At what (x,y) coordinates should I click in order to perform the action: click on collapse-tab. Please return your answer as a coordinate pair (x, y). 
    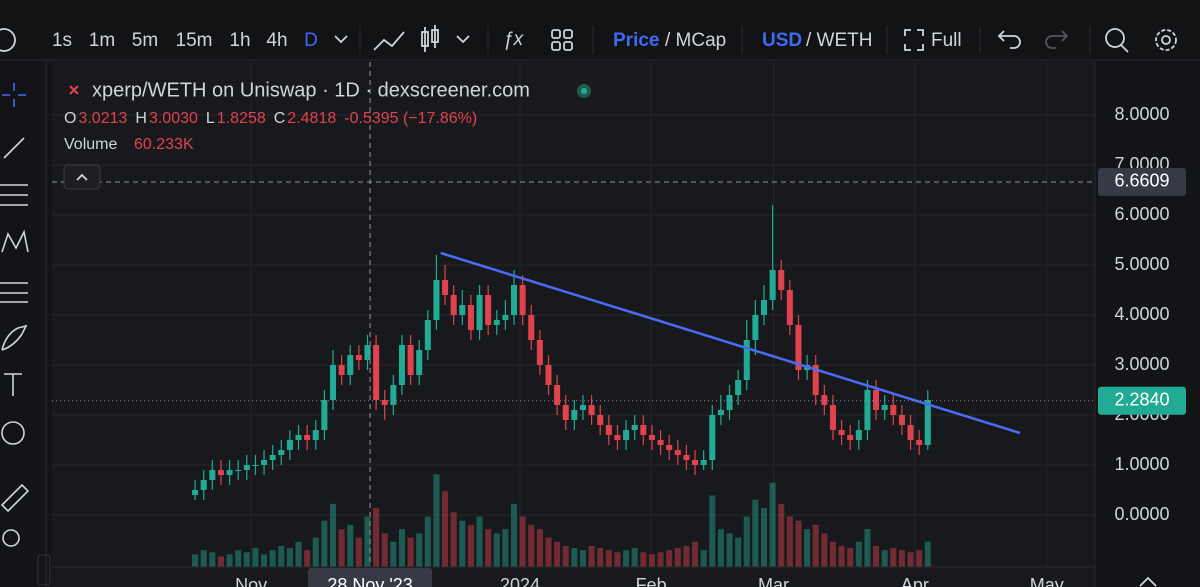
    Looking at the image, I should click on (44, 570).